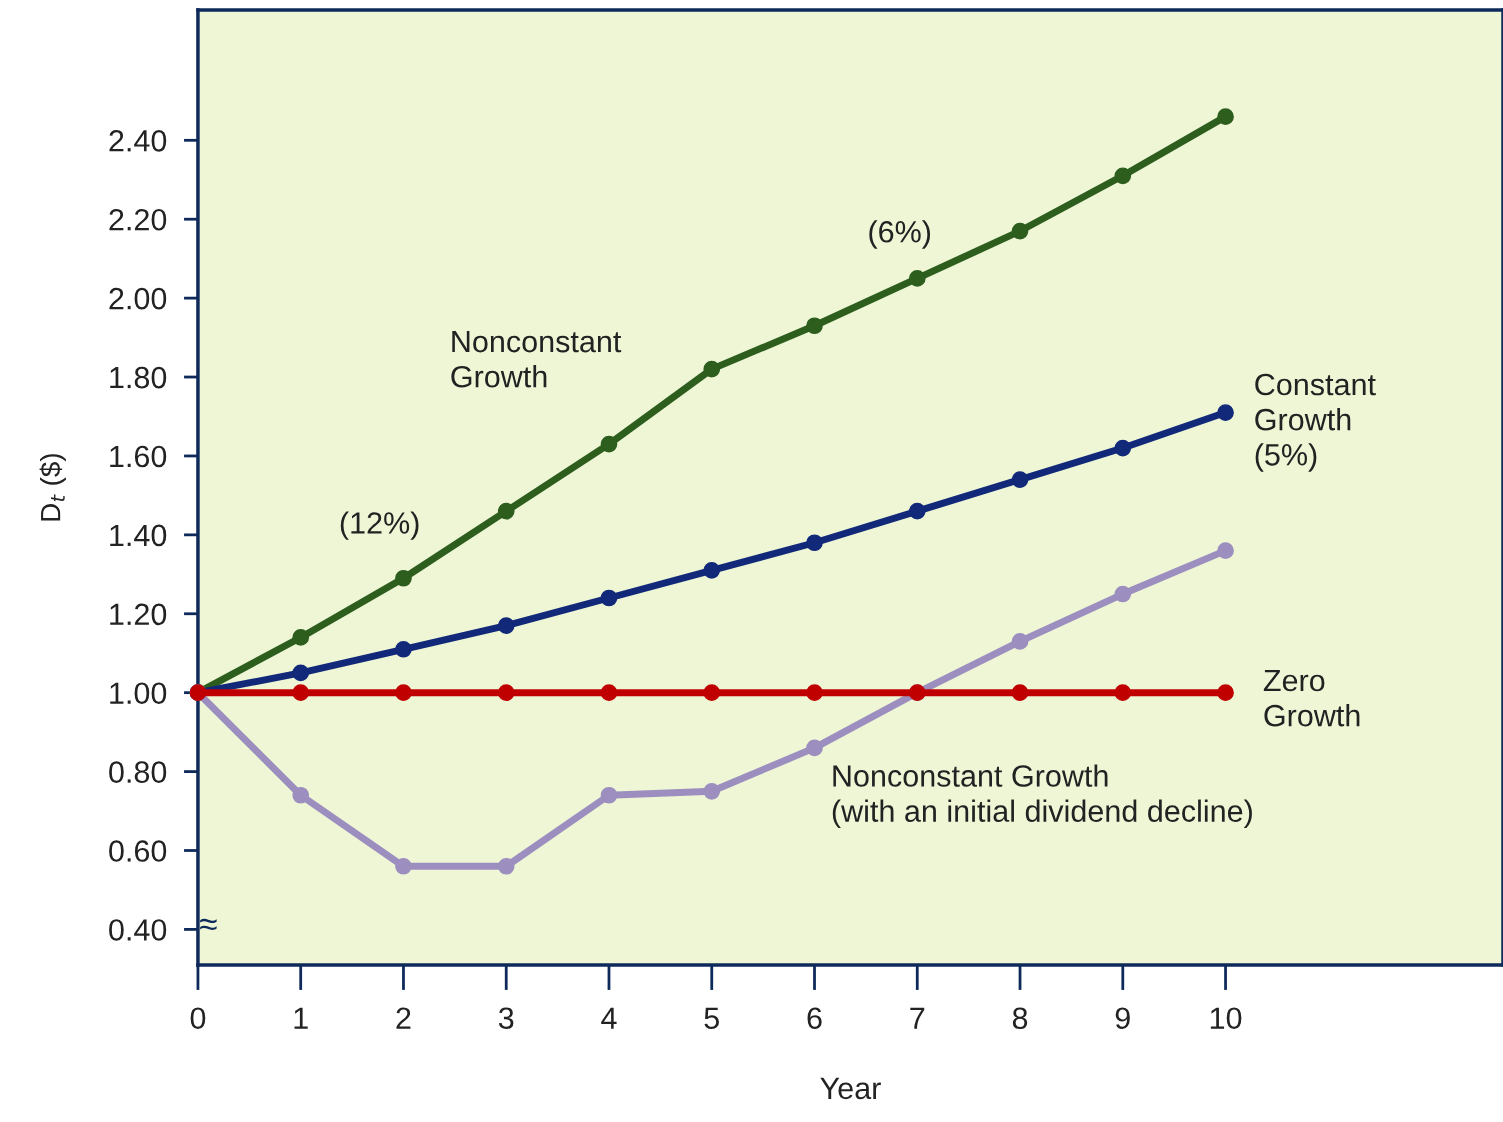 The width and height of the screenshot is (1503, 1122). Describe the element at coordinates (1311, 698) in the screenshot. I see `annotation: Zero Growth` at that location.